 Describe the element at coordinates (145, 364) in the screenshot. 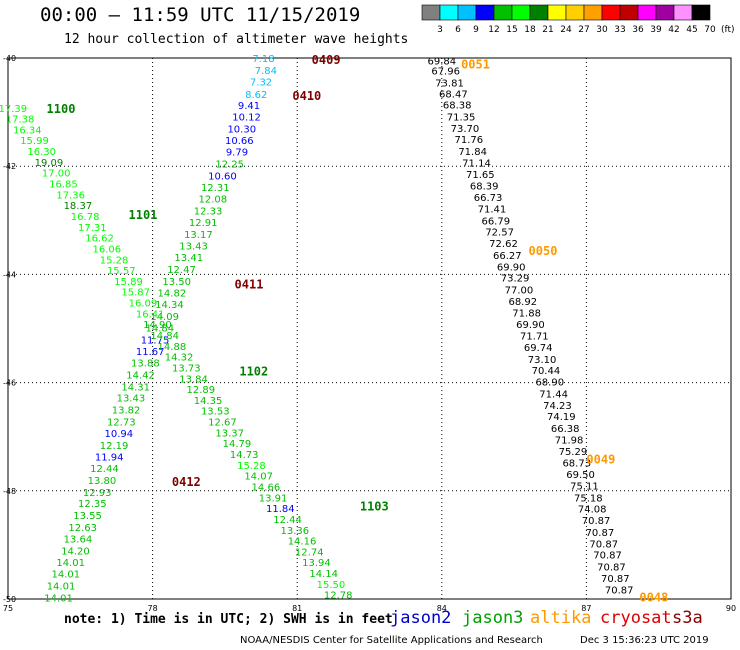

I see `data-point-jason2: 13.88` at that location.